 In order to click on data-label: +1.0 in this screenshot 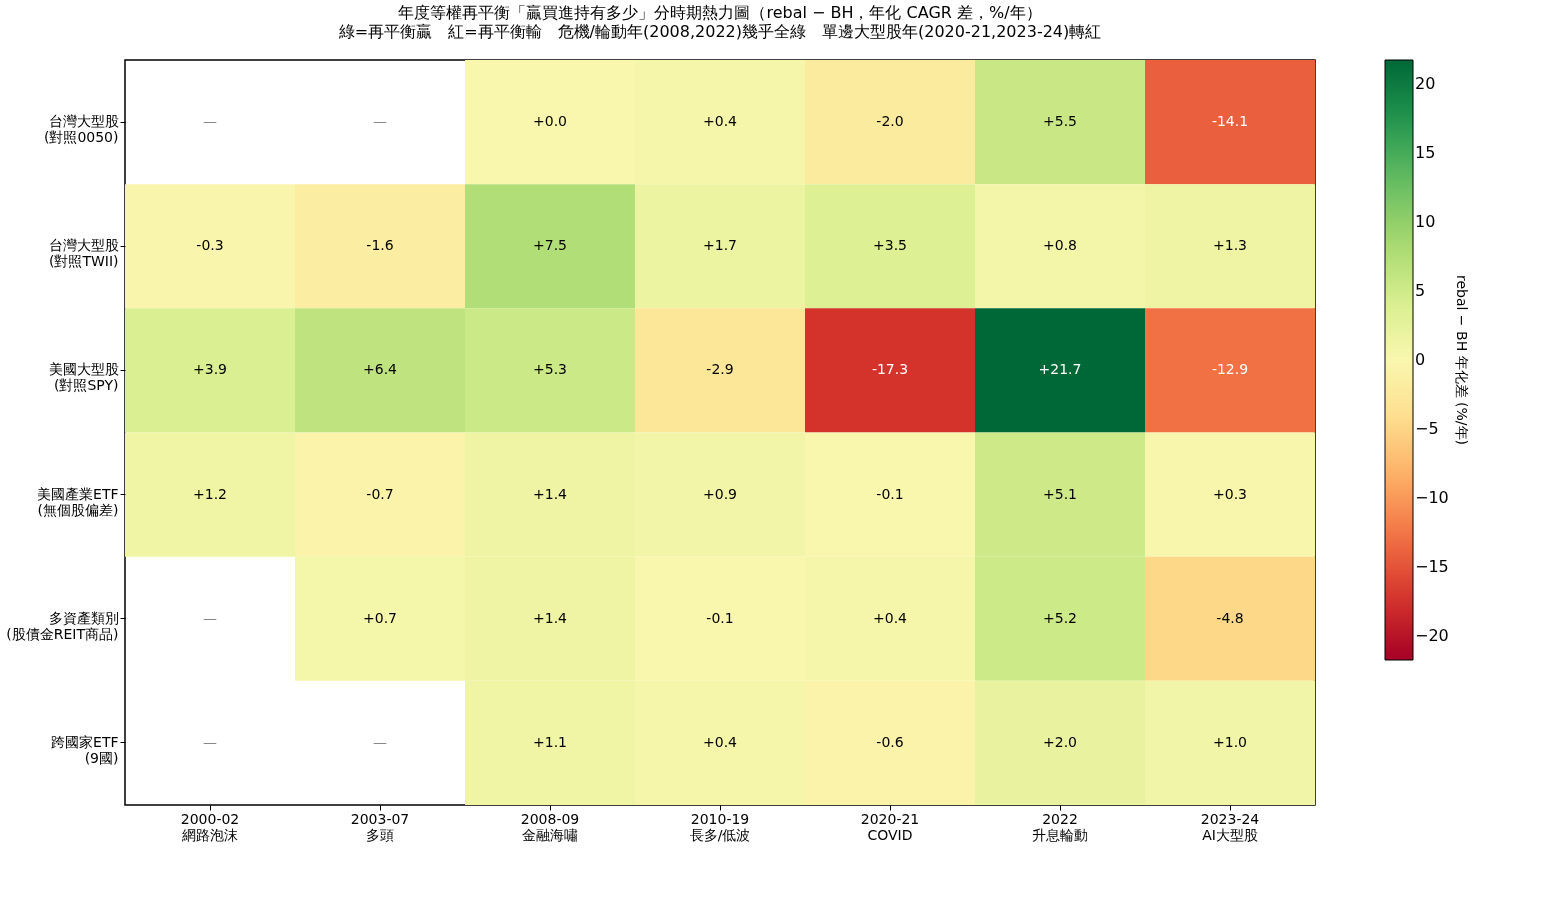, I will do `click(1230, 741)`.